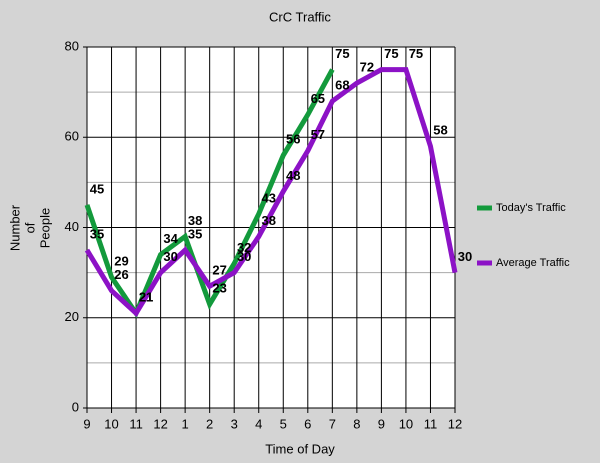  What do you see at coordinates (268, 197) in the screenshot?
I see `value-label: 43` at bounding box center [268, 197].